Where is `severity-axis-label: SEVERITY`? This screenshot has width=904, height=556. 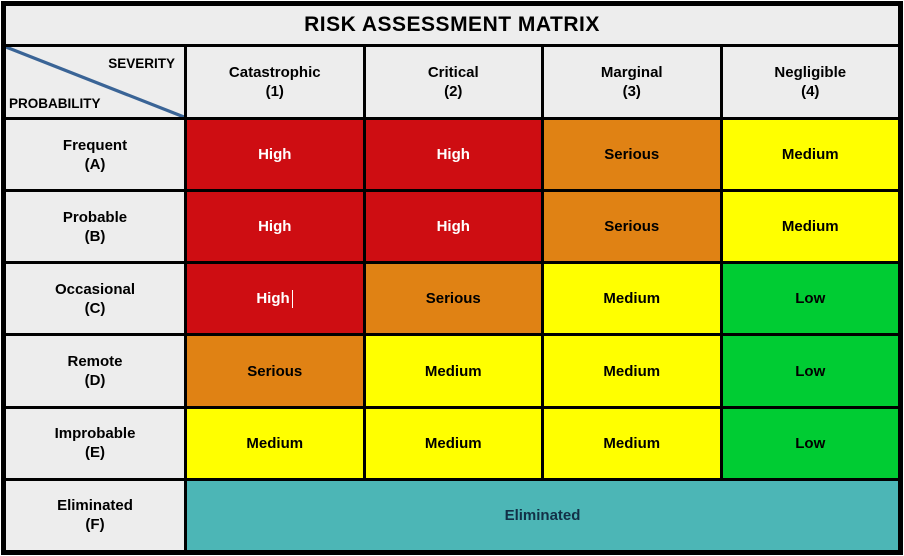
severity-axis-label: SEVERITY is located at coordinates (141, 63).